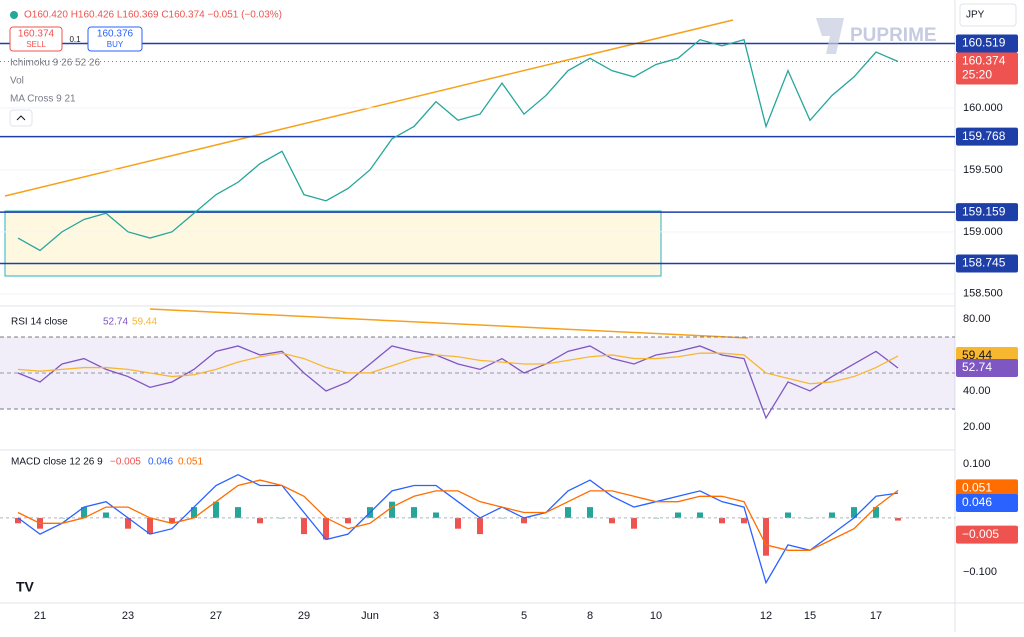 Image resolution: width=1024 pixels, height=637 pixels. I want to click on y-tick-label: 20.00, so click(977, 427).